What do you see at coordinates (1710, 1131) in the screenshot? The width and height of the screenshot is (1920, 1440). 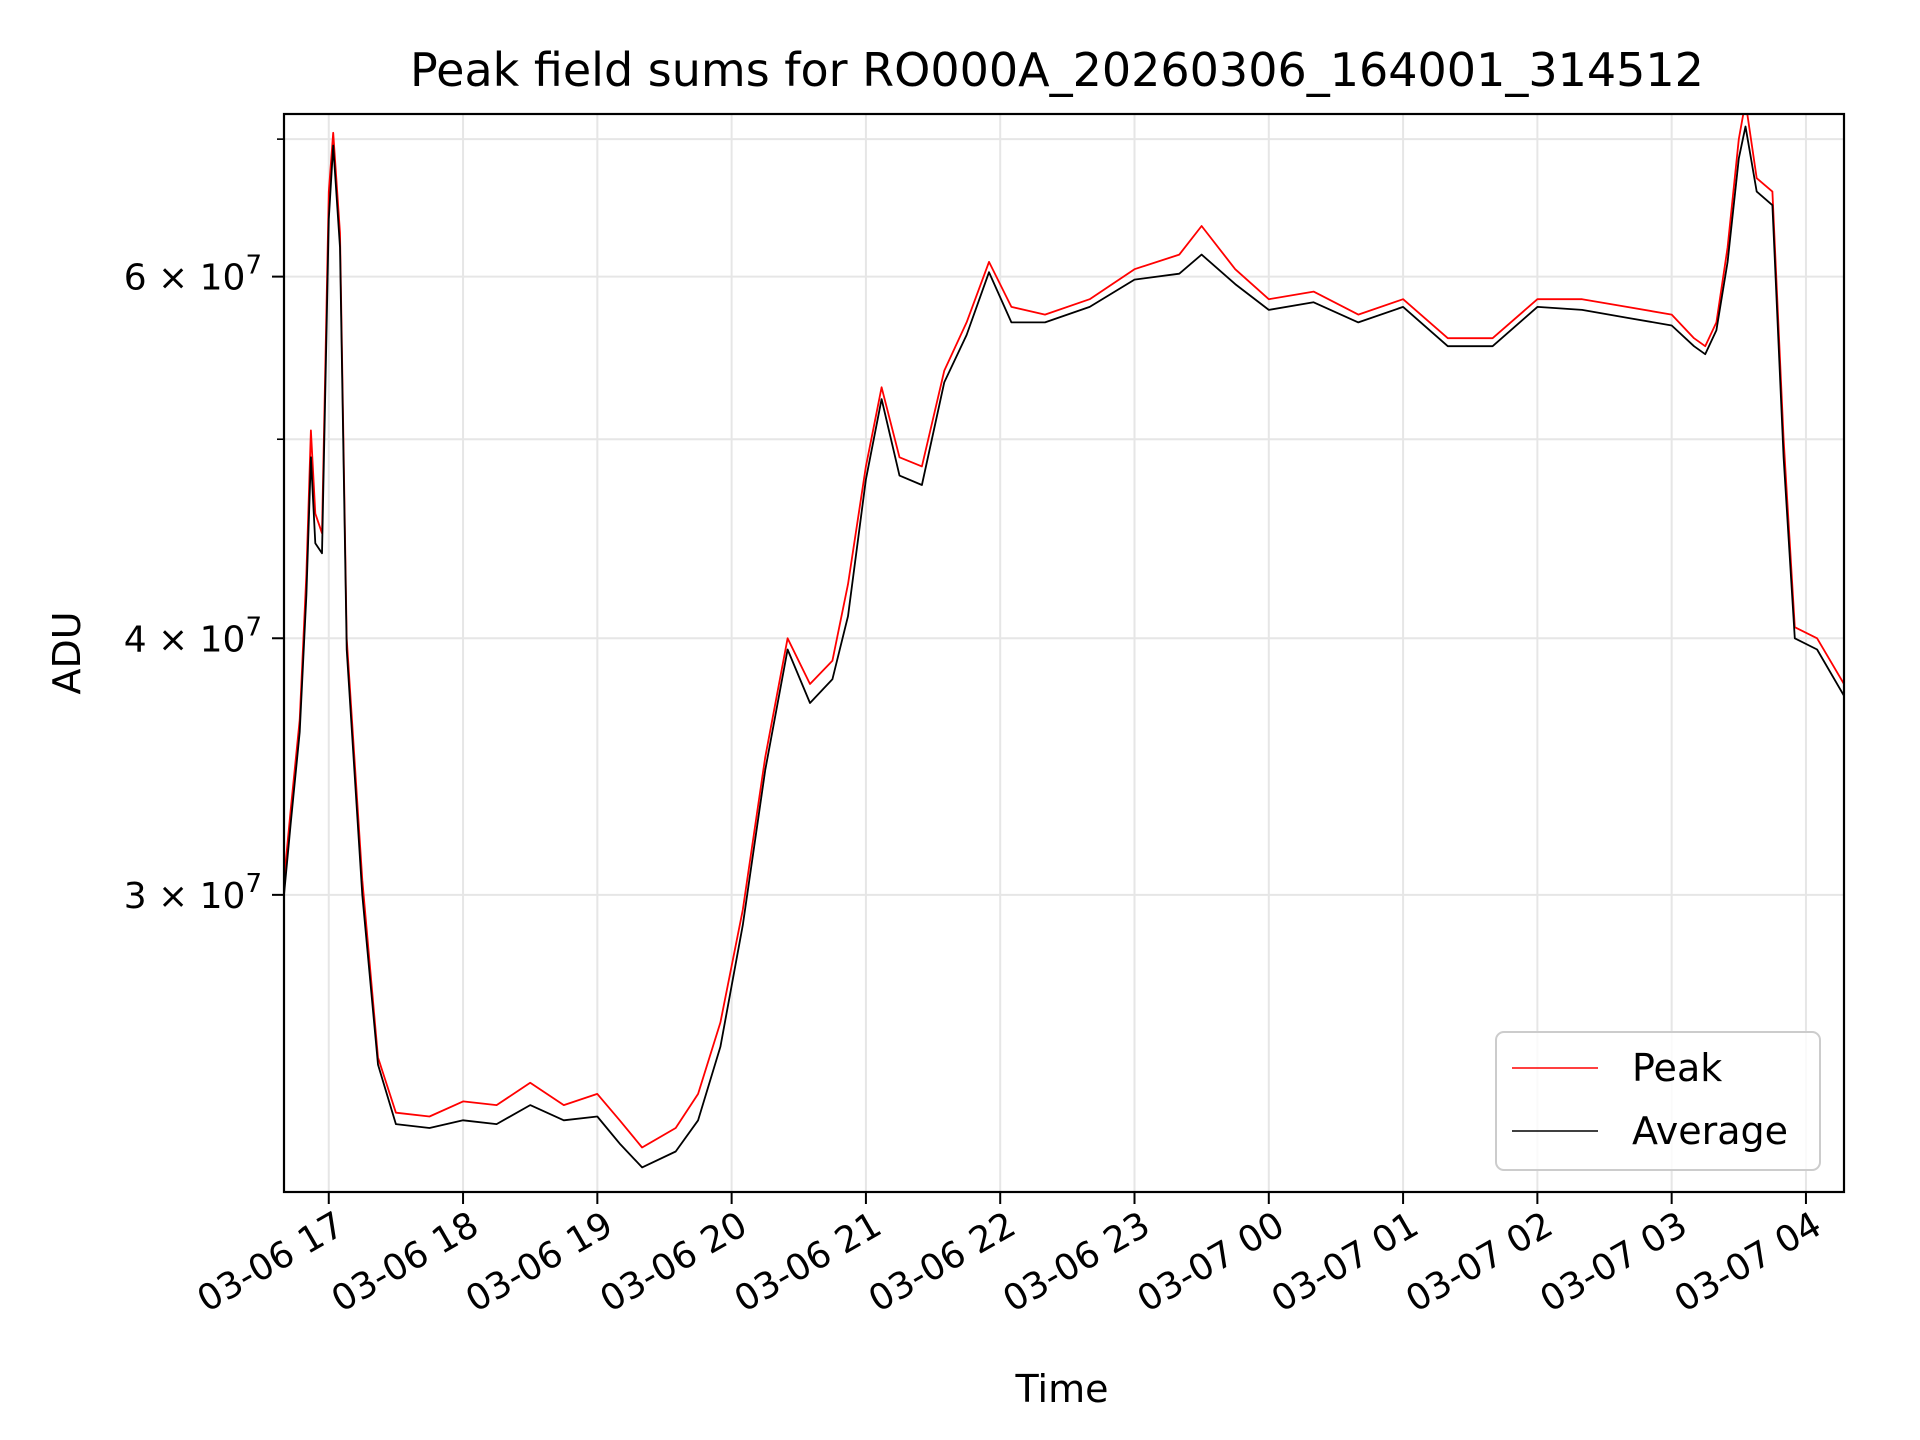 I see `legend-label-average: Average` at bounding box center [1710, 1131].